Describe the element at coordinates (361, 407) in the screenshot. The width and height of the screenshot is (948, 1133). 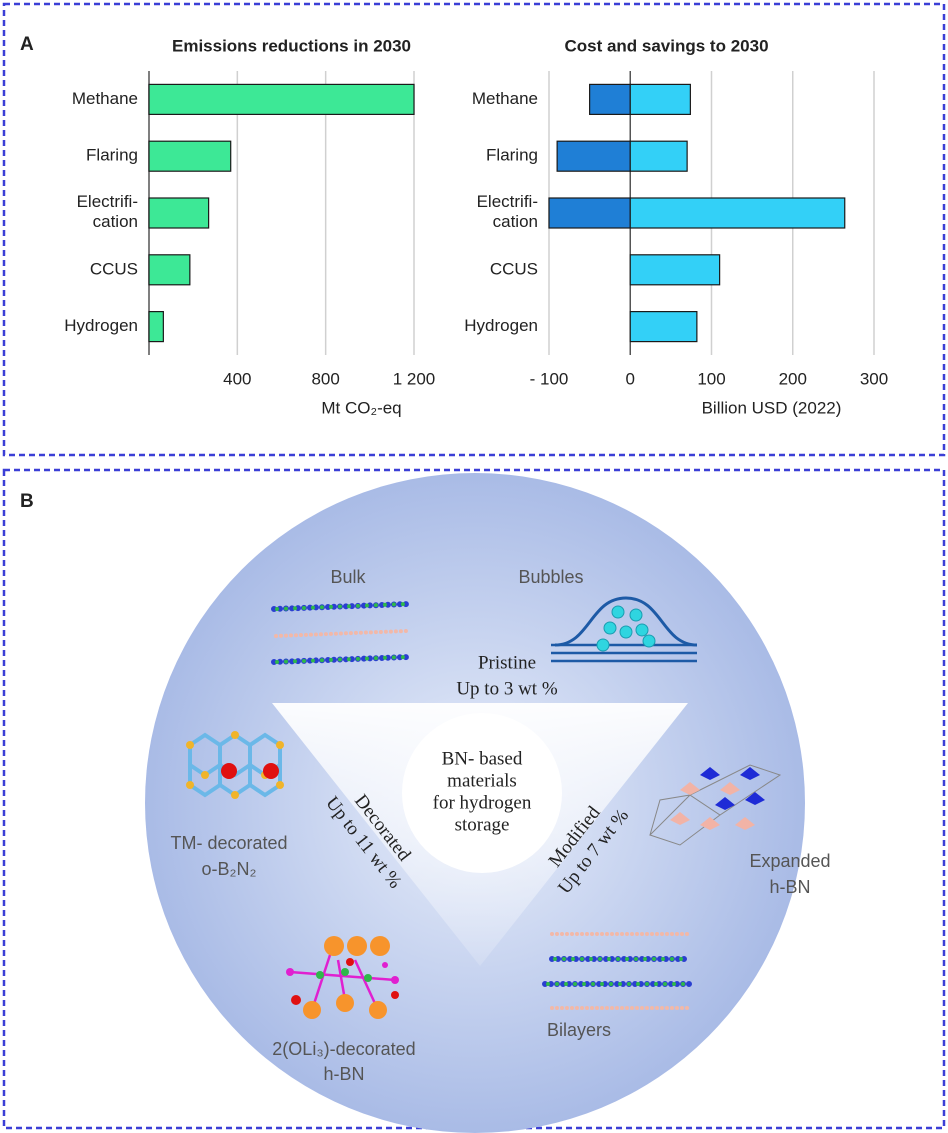
I see `x-axis-label: Mt CO₂-eq` at that location.